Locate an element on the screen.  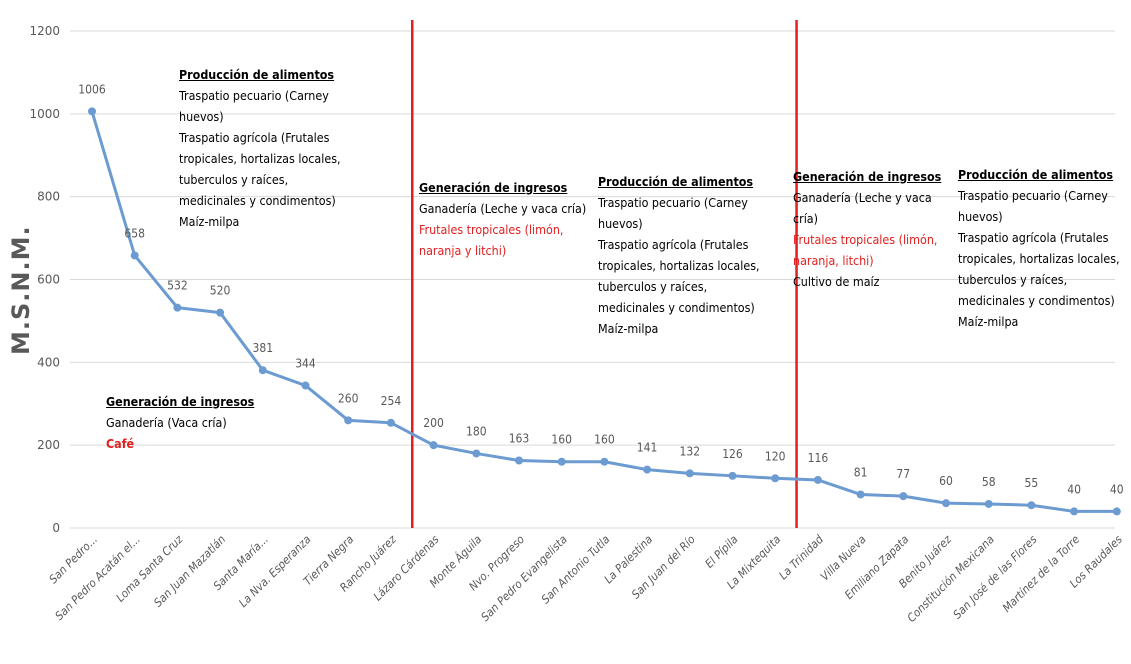
data-label: 200 is located at coordinates (433, 423).